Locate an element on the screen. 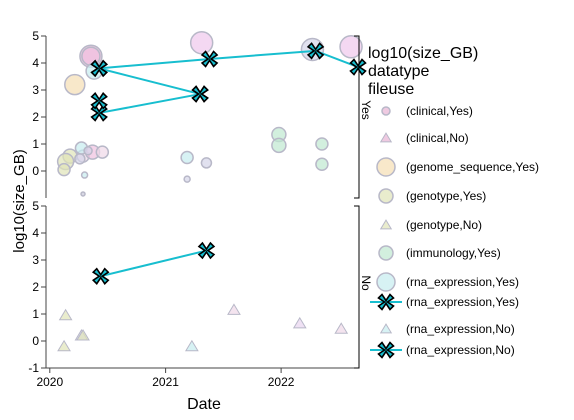  legend-item-label: (immunology,Yes) is located at coordinates (453, 253).